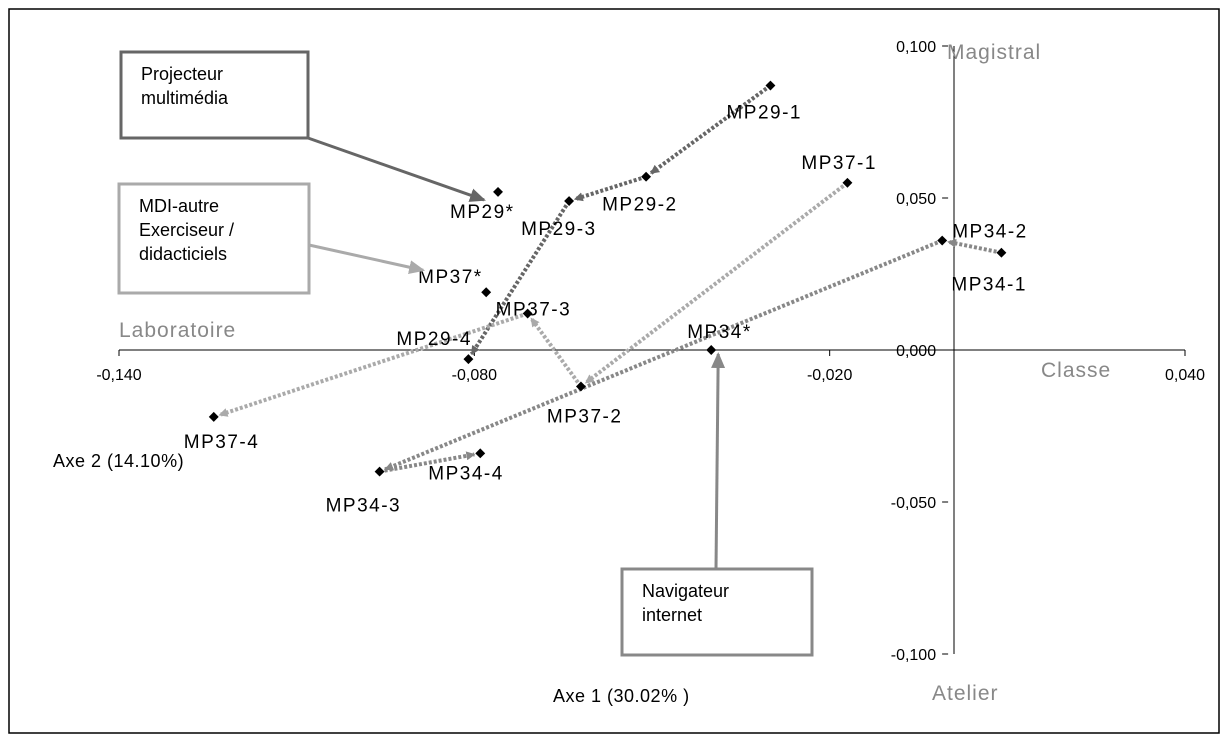 The height and width of the screenshot is (734, 1228). I want to click on annotation-text: Navigateur, so click(685, 591).